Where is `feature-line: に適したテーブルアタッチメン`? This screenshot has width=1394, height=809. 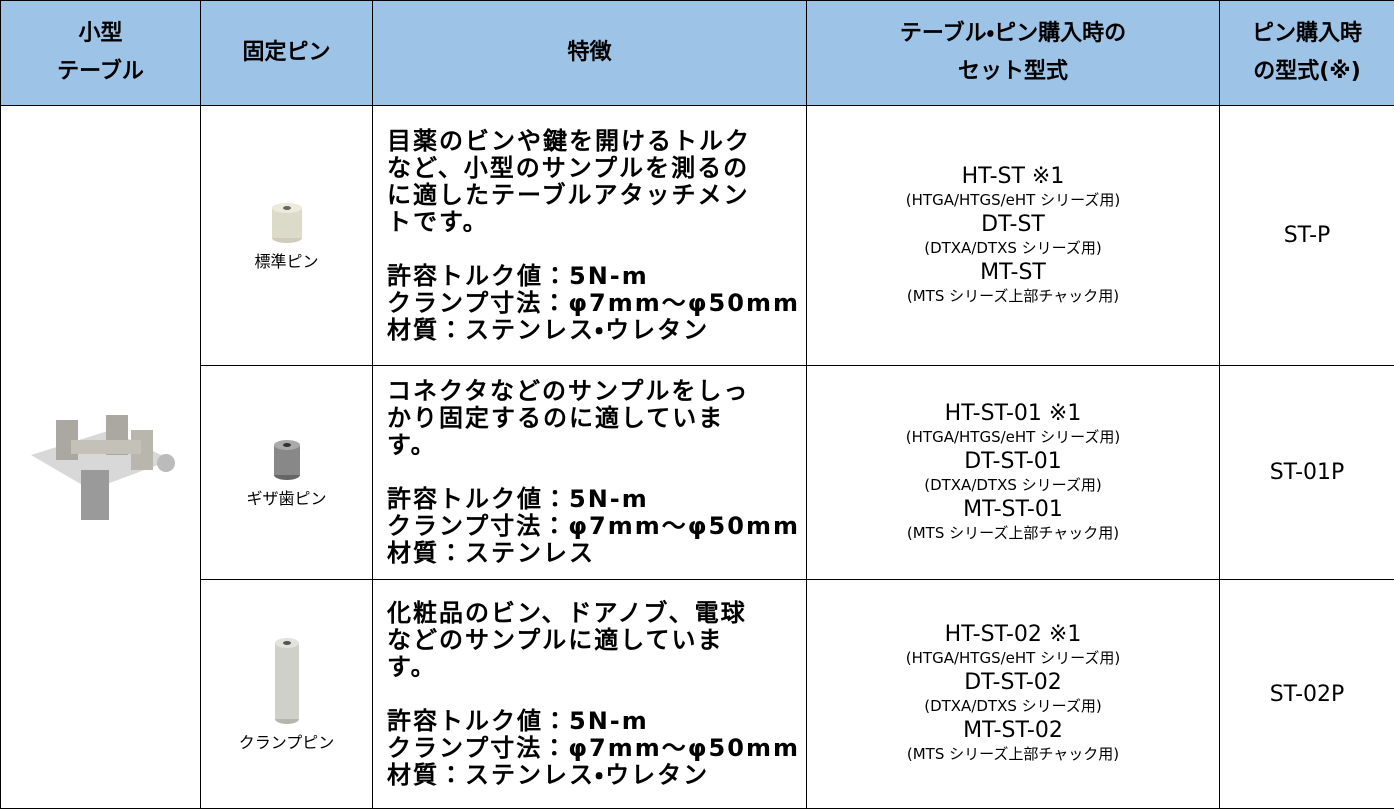
feature-line: に適したテーブルアタッチメン is located at coordinates (568, 194).